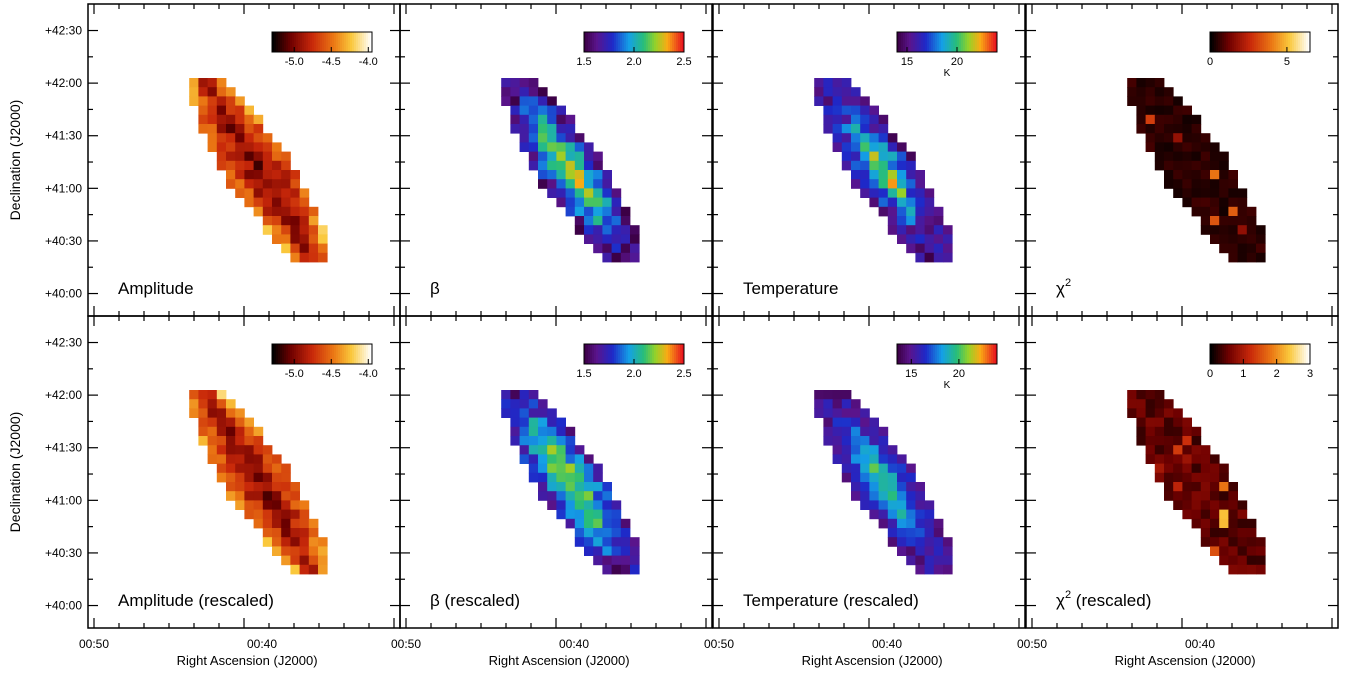 Image resolution: width=1354 pixels, height=677 pixels. Describe the element at coordinates (63, 343) in the screenshot. I see `y-tick-label: +42:30` at that location.